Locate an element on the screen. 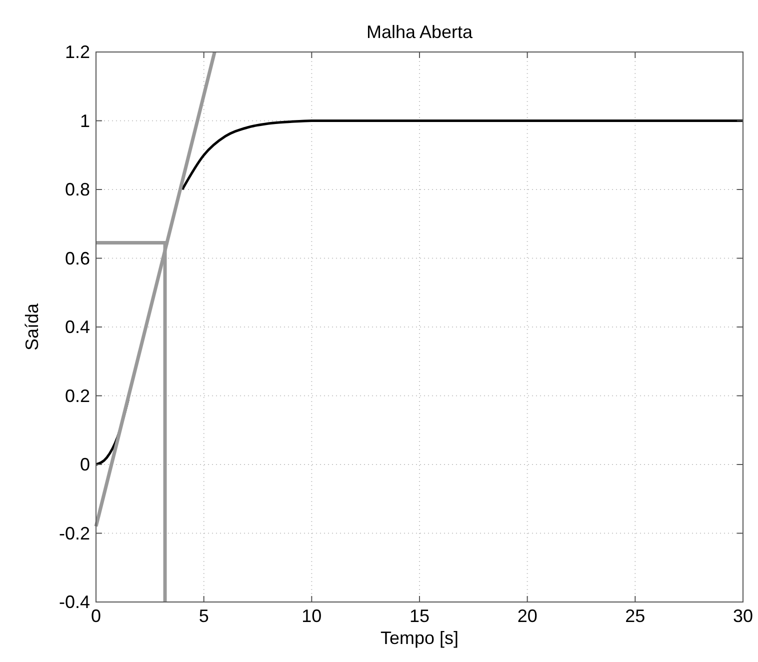 Image resolution: width=758 pixels, height=662 pixels. y-tick-label: 0.4 is located at coordinates (77, 327).